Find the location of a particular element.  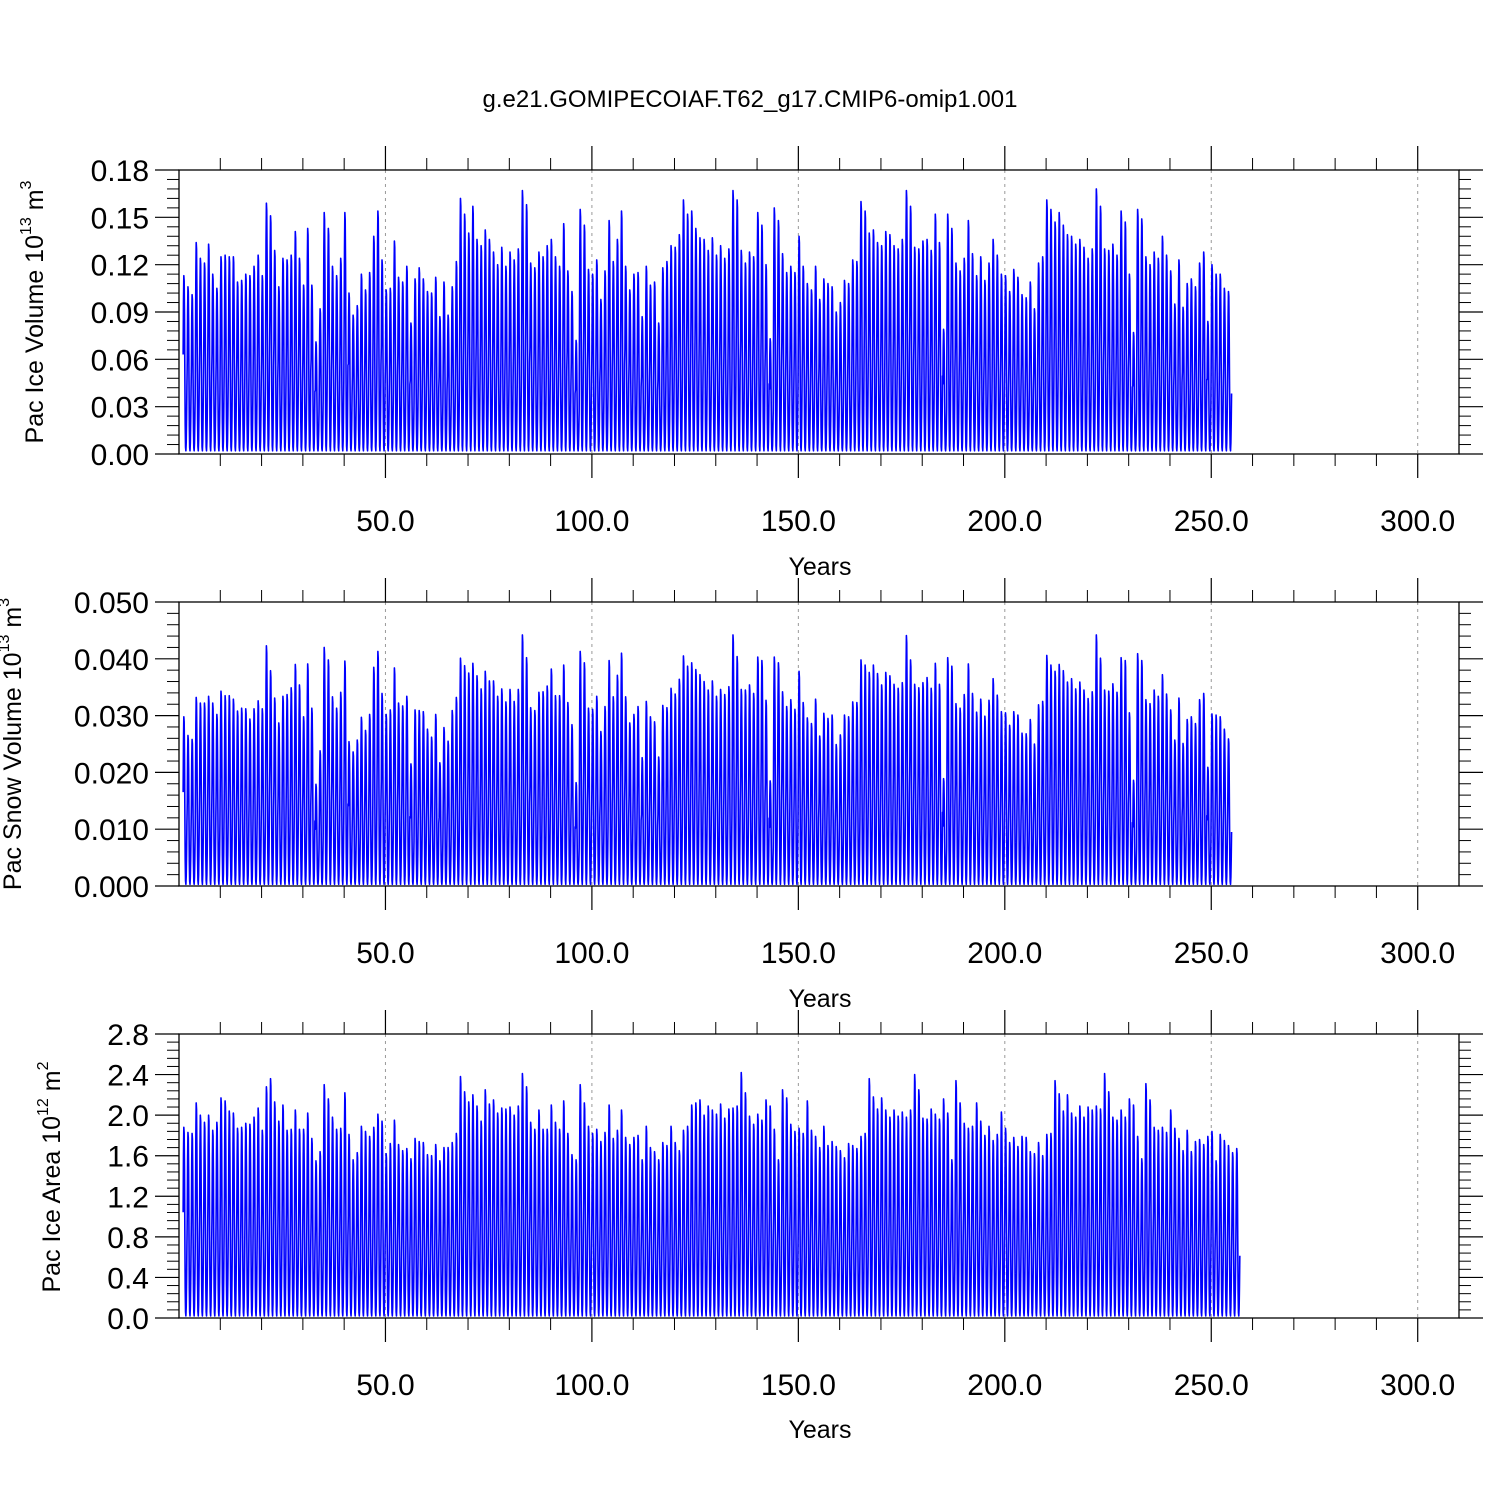

y-axis-title: Pac Snow Volume 1013 m3 is located at coordinates (13, 744).